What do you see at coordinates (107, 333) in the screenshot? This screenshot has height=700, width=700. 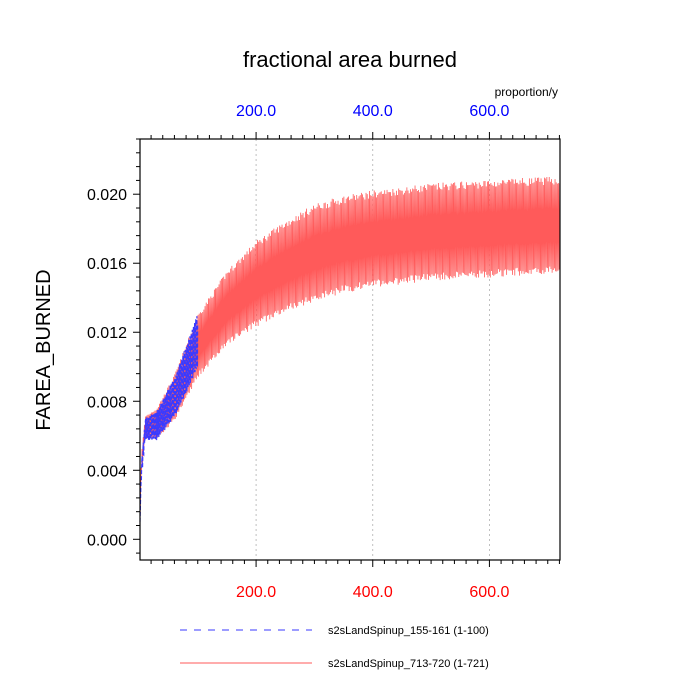 I see `y-tick-label-3: 0.012` at bounding box center [107, 333].